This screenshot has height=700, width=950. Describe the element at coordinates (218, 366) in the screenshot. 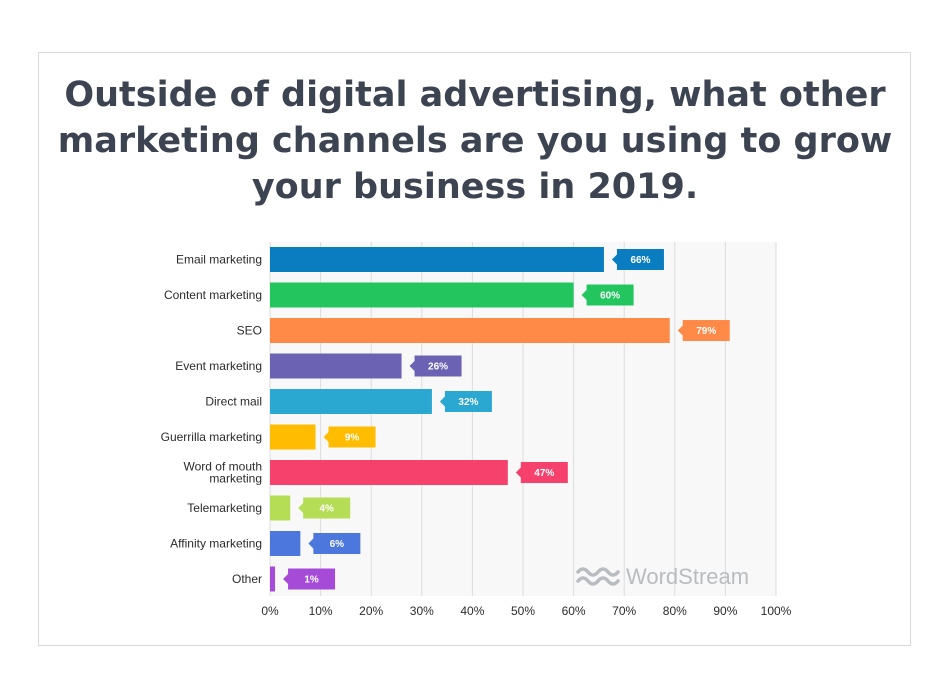

I see `category-label: Event marketing` at that location.